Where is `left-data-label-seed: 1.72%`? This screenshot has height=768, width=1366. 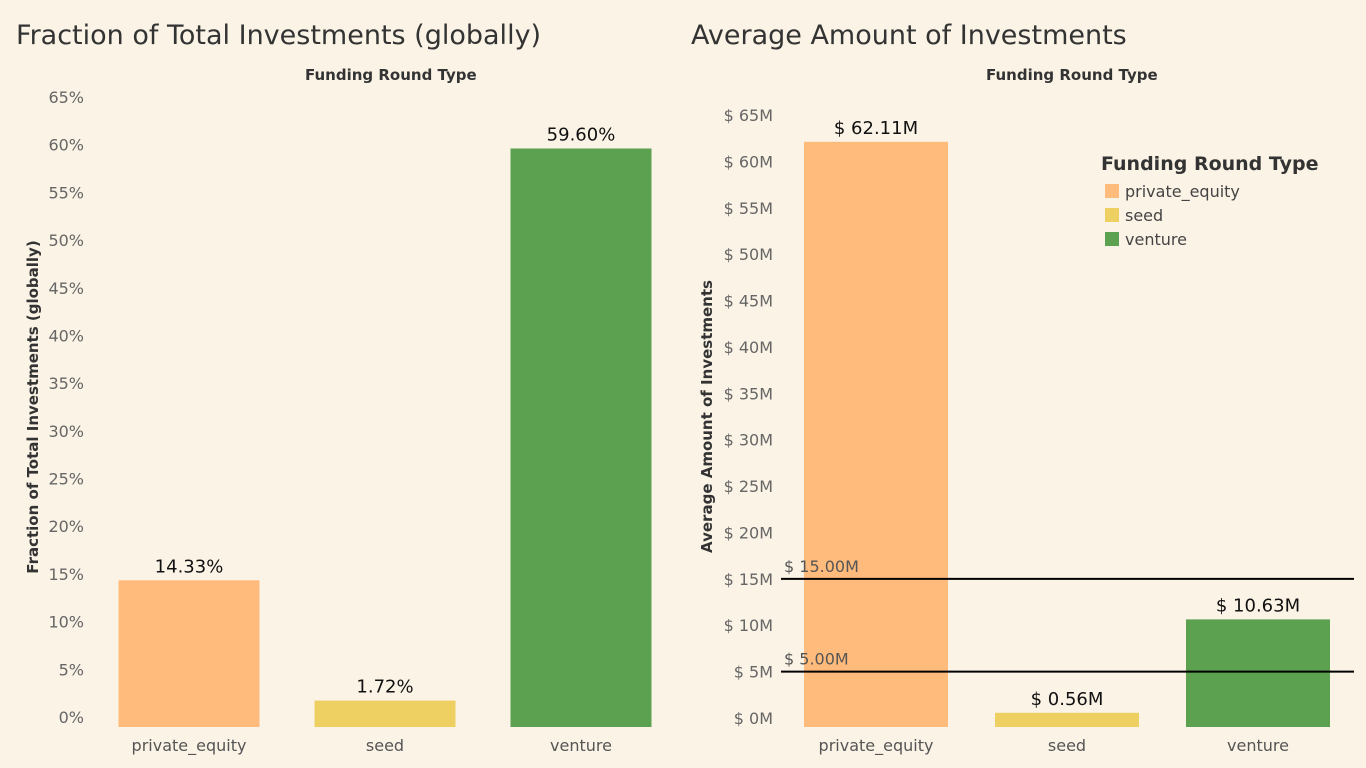 left-data-label-seed: 1.72% is located at coordinates (384, 687).